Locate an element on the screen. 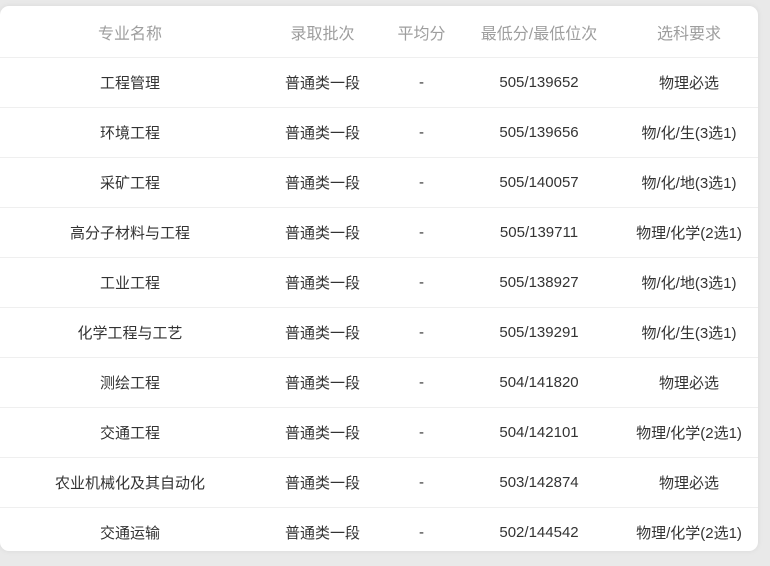 Image resolution: width=770 pixels, height=566 pixels. table-header: 专业名称 录取批次 平均分 最低分/最低位次 选科要求 is located at coordinates (379, 32).